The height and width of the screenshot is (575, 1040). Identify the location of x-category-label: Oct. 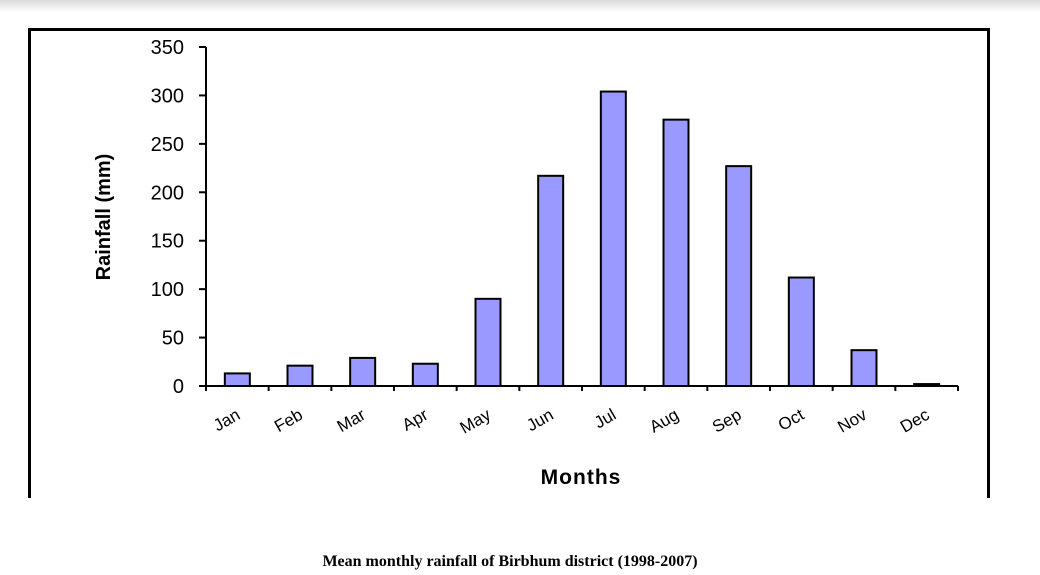
(791, 420).